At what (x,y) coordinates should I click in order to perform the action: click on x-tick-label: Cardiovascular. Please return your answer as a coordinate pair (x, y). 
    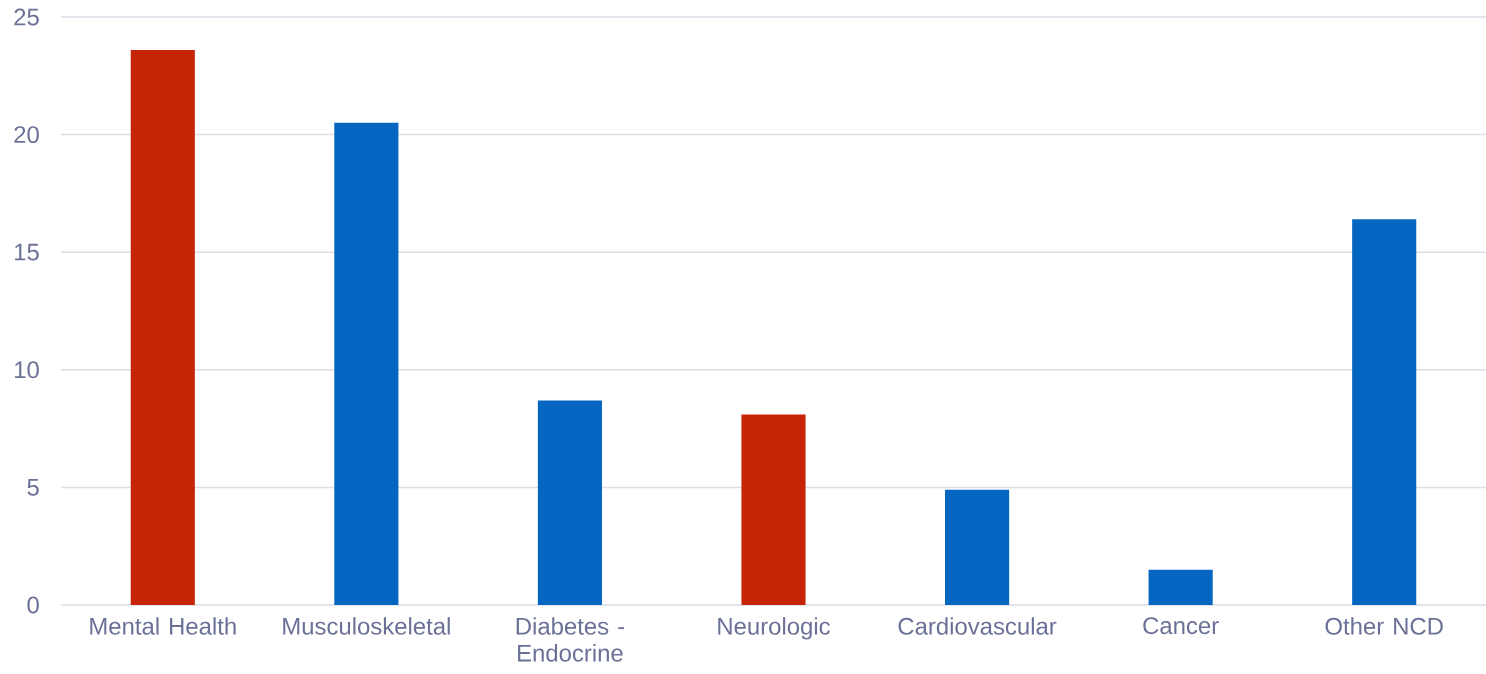
    Looking at the image, I should click on (977, 626).